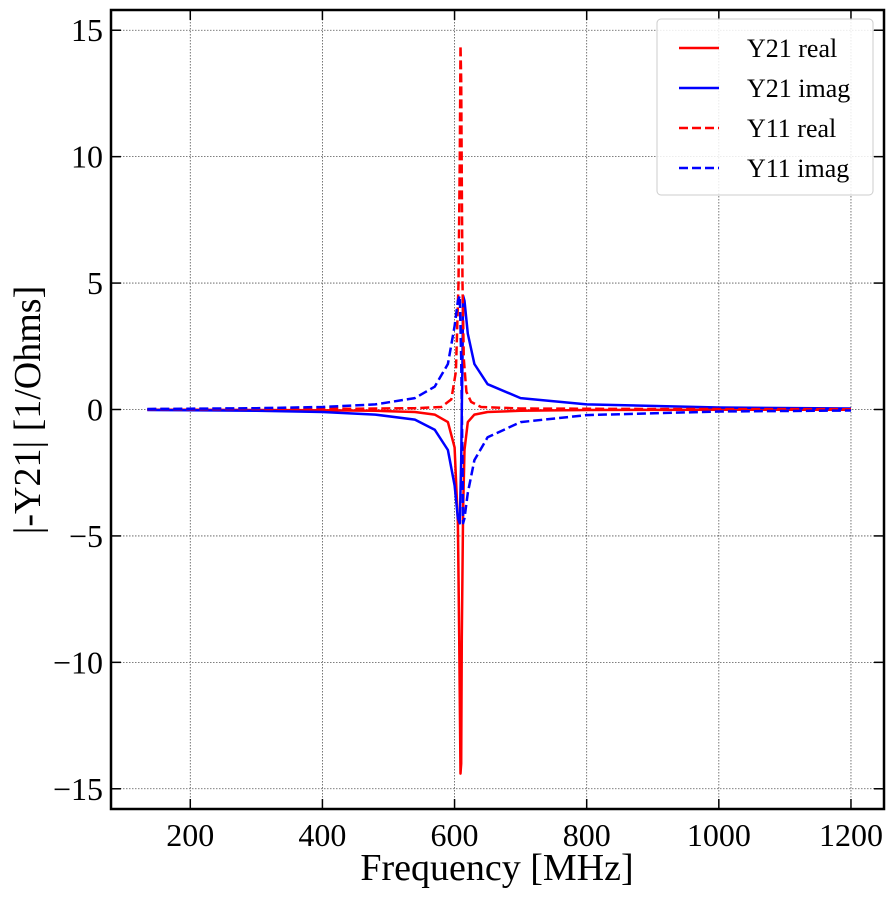 The height and width of the screenshot is (897, 895). I want to click on x-axis-label: Frequency [MHz], so click(496, 868).